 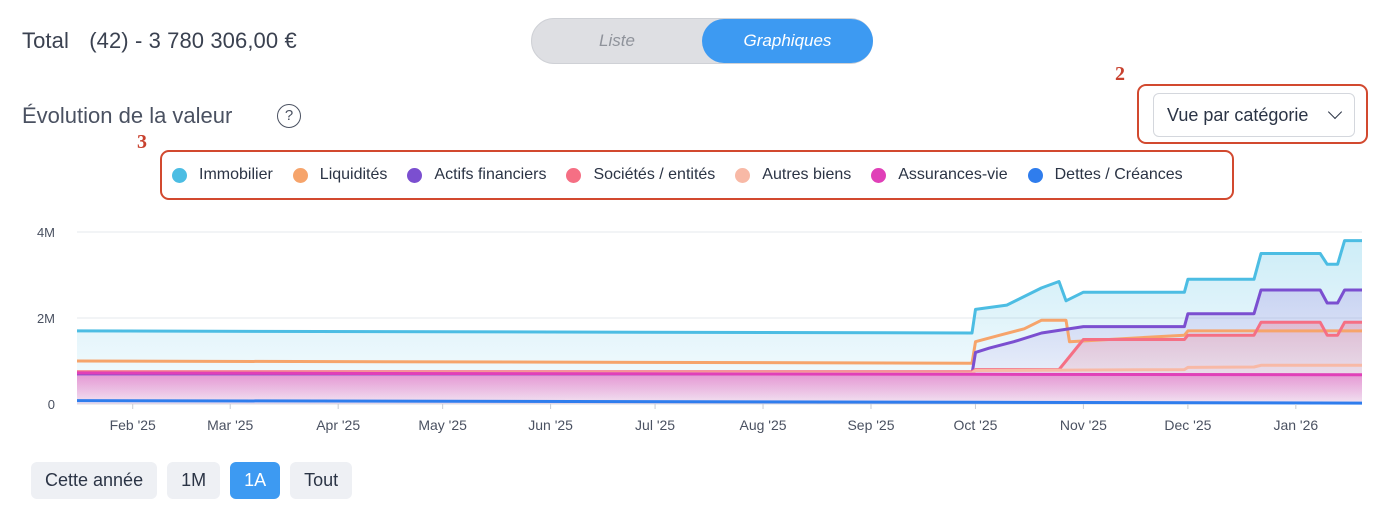 I want to click on legend-item: Dettes / Créances, so click(x=1105, y=175).